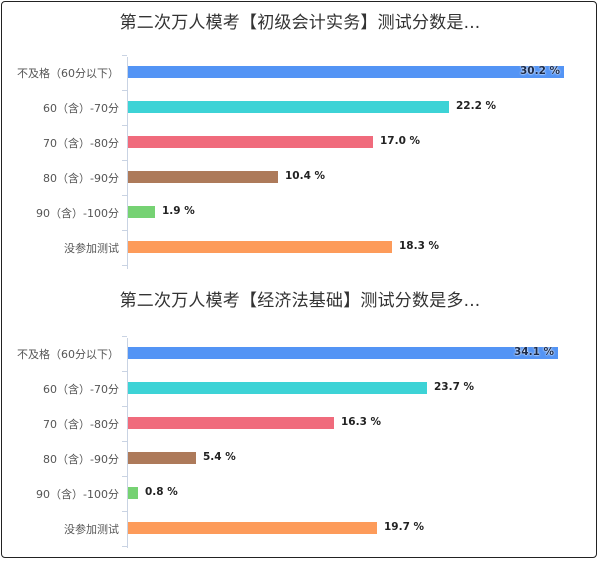  Describe the element at coordinates (219, 457) in the screenshot. I see `bar-value-label: 5.4 %` at that location.